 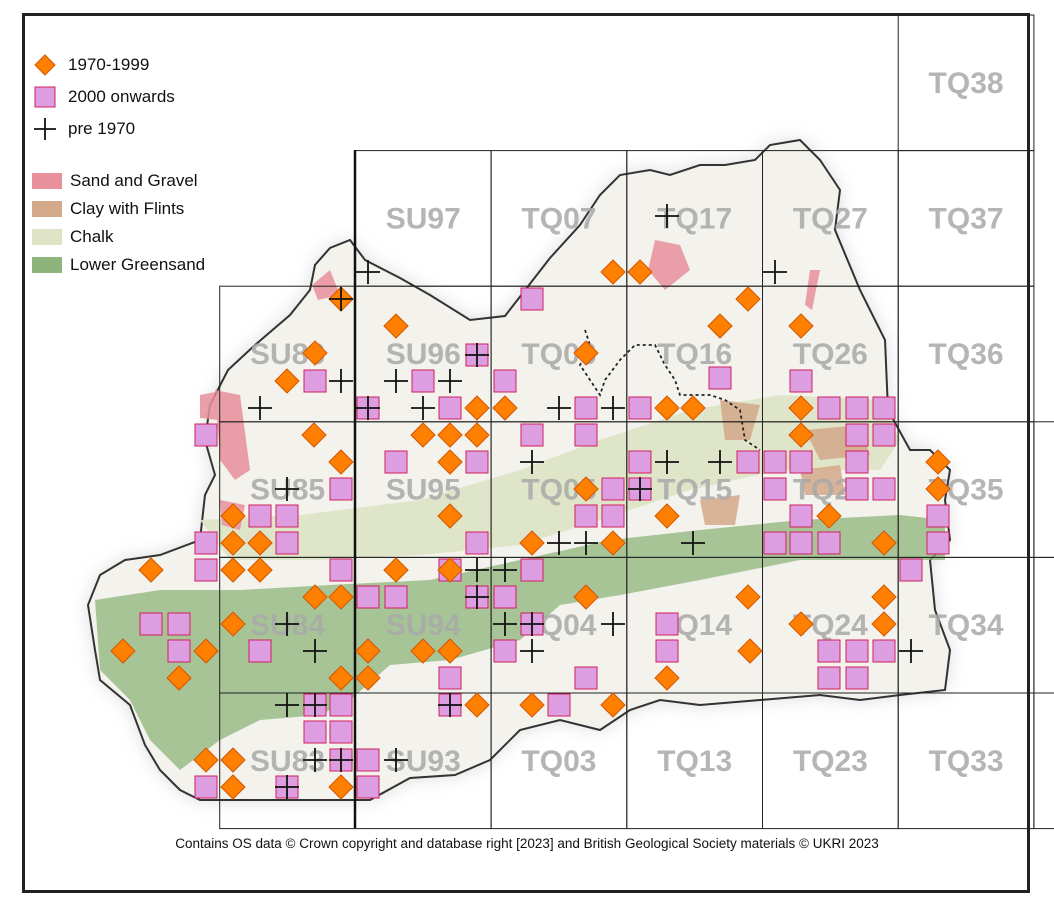 What do you see at coordinates (830, 761) in the screenshot?
I see `grid-ref-label: TQ23` at bounding box center [830, 761].